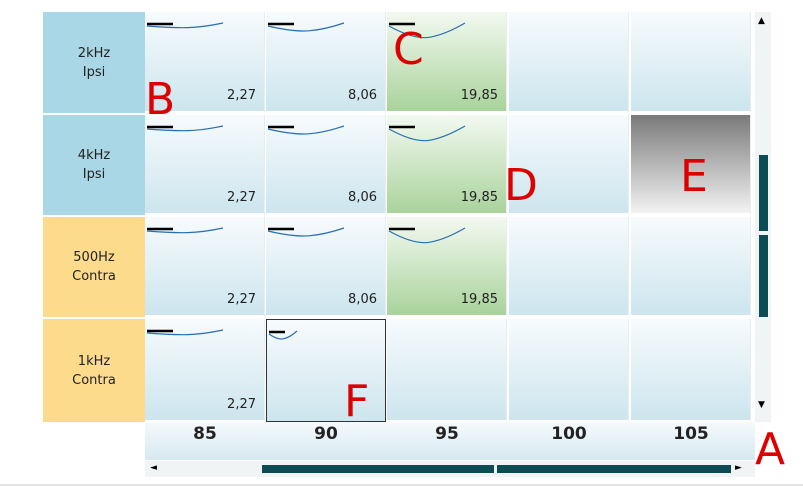 The image size is (803, 490). I want to click on column-label: 100, so click(569, 434).